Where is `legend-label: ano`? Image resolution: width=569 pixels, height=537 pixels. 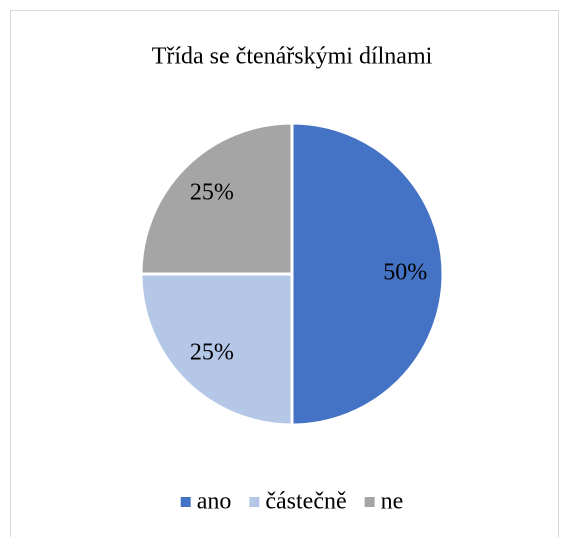 legend-label: ano is located at coordinates (214, 502).